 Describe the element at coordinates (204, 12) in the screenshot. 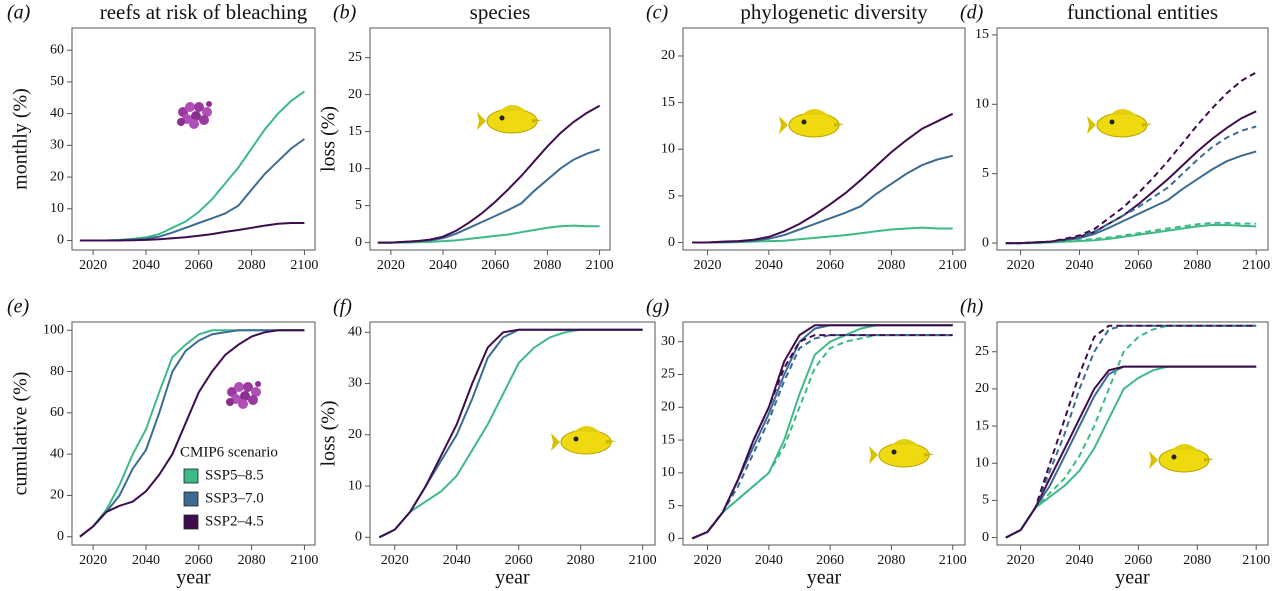

I see `panel-title: reefs at risk of bleaching` at that location.